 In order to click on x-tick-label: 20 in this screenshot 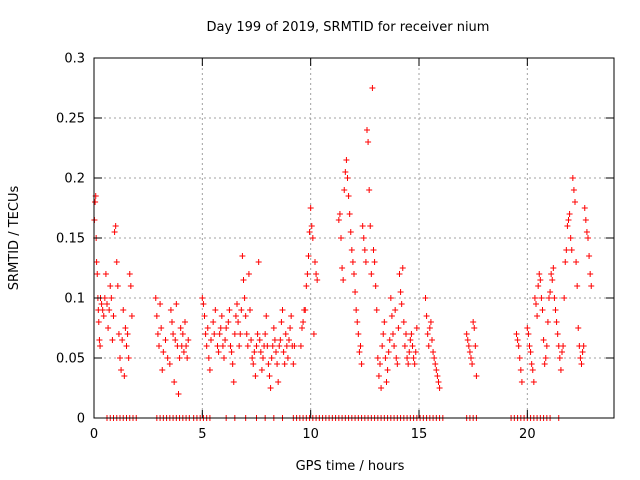, I will do `click(527, 434)`.